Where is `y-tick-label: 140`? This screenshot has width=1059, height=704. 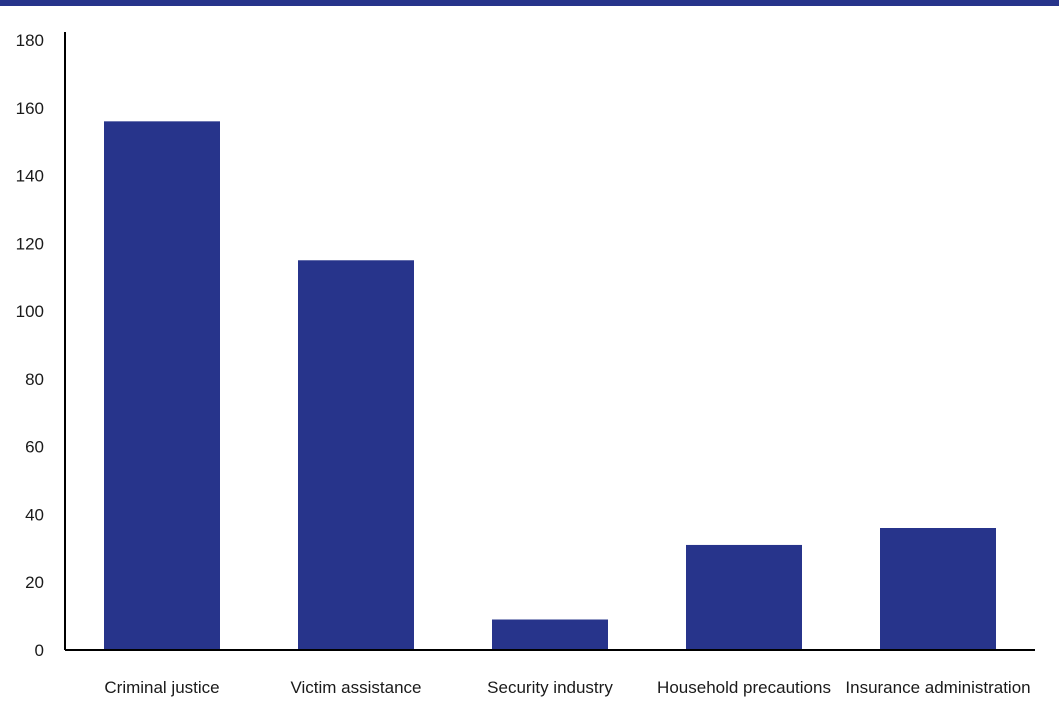 y-tick-label: 140 is located at coordinates (30, 176).